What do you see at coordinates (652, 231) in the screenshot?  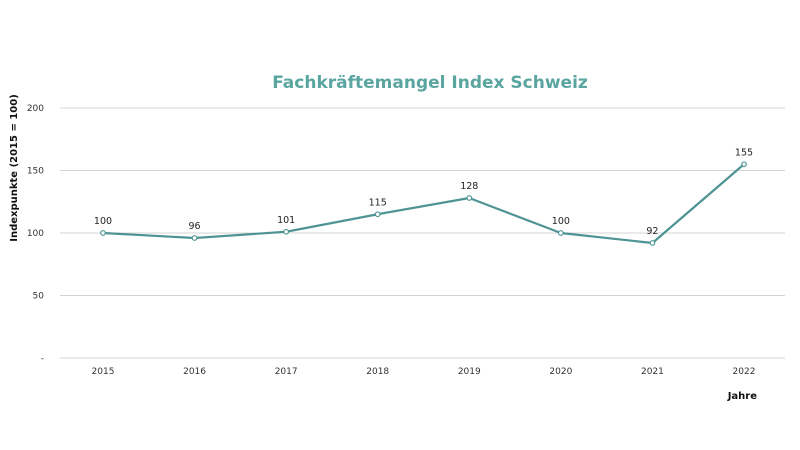 I see `data-label: 92` at bounding box center [652, 231].